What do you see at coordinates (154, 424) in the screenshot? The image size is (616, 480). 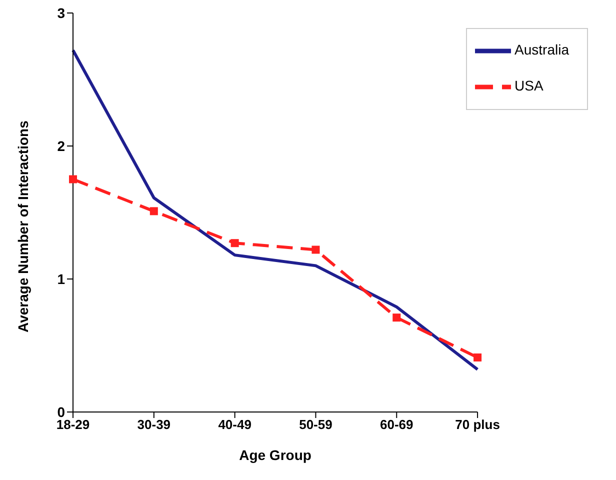 I see `x-tick-label: 30-39` at bounding box center [154, 424].